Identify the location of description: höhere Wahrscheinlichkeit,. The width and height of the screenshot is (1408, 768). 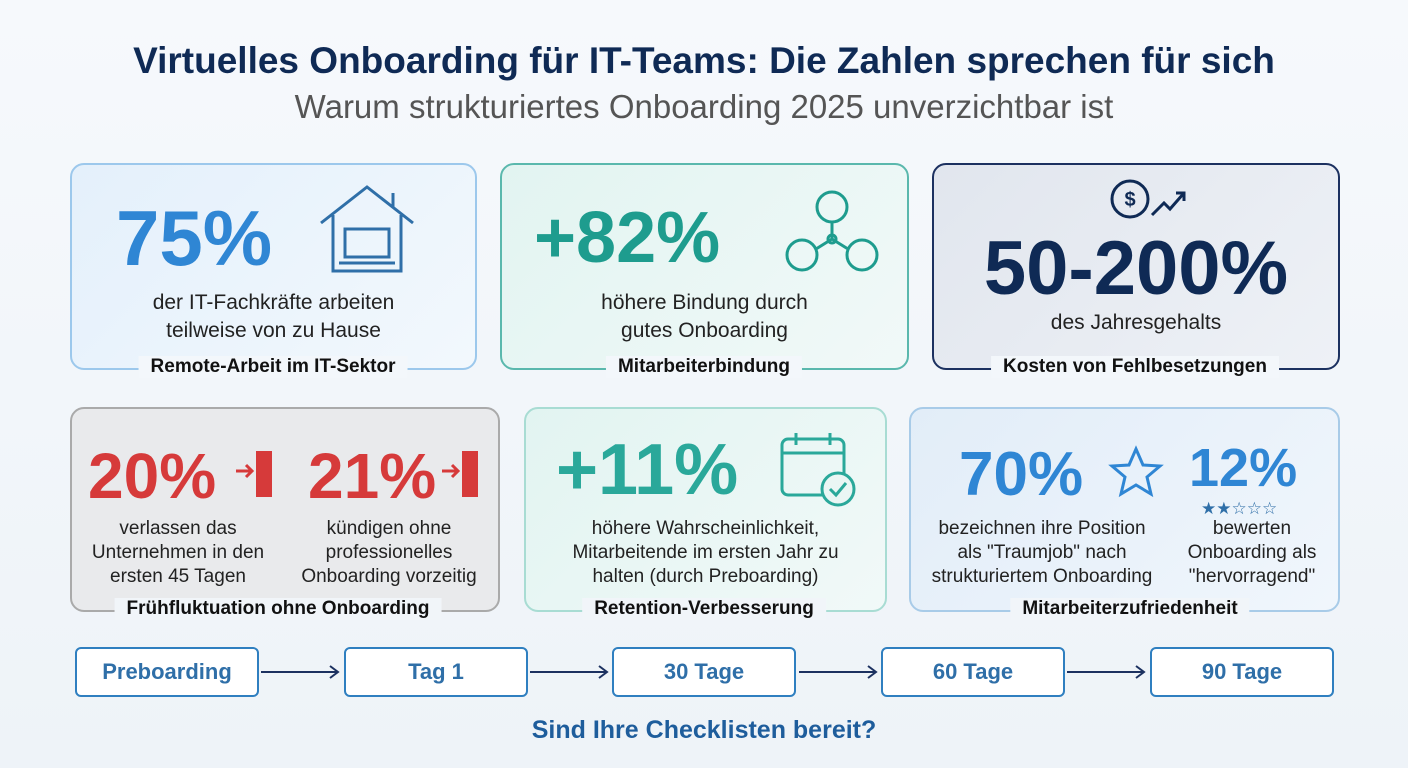
(705, 528).